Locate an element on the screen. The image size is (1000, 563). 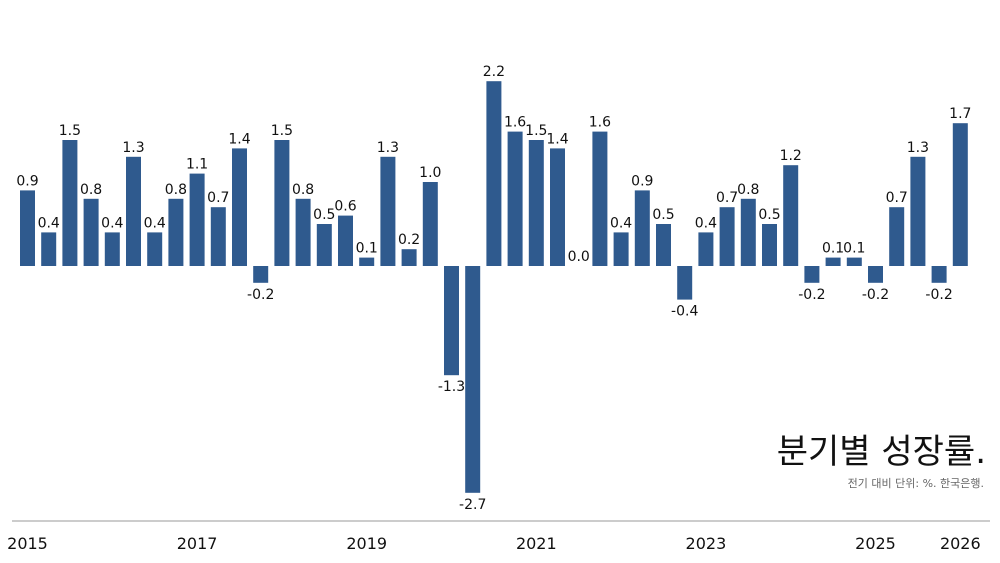
bar-value-label: 1.1 is located at coordinates (197, 165).